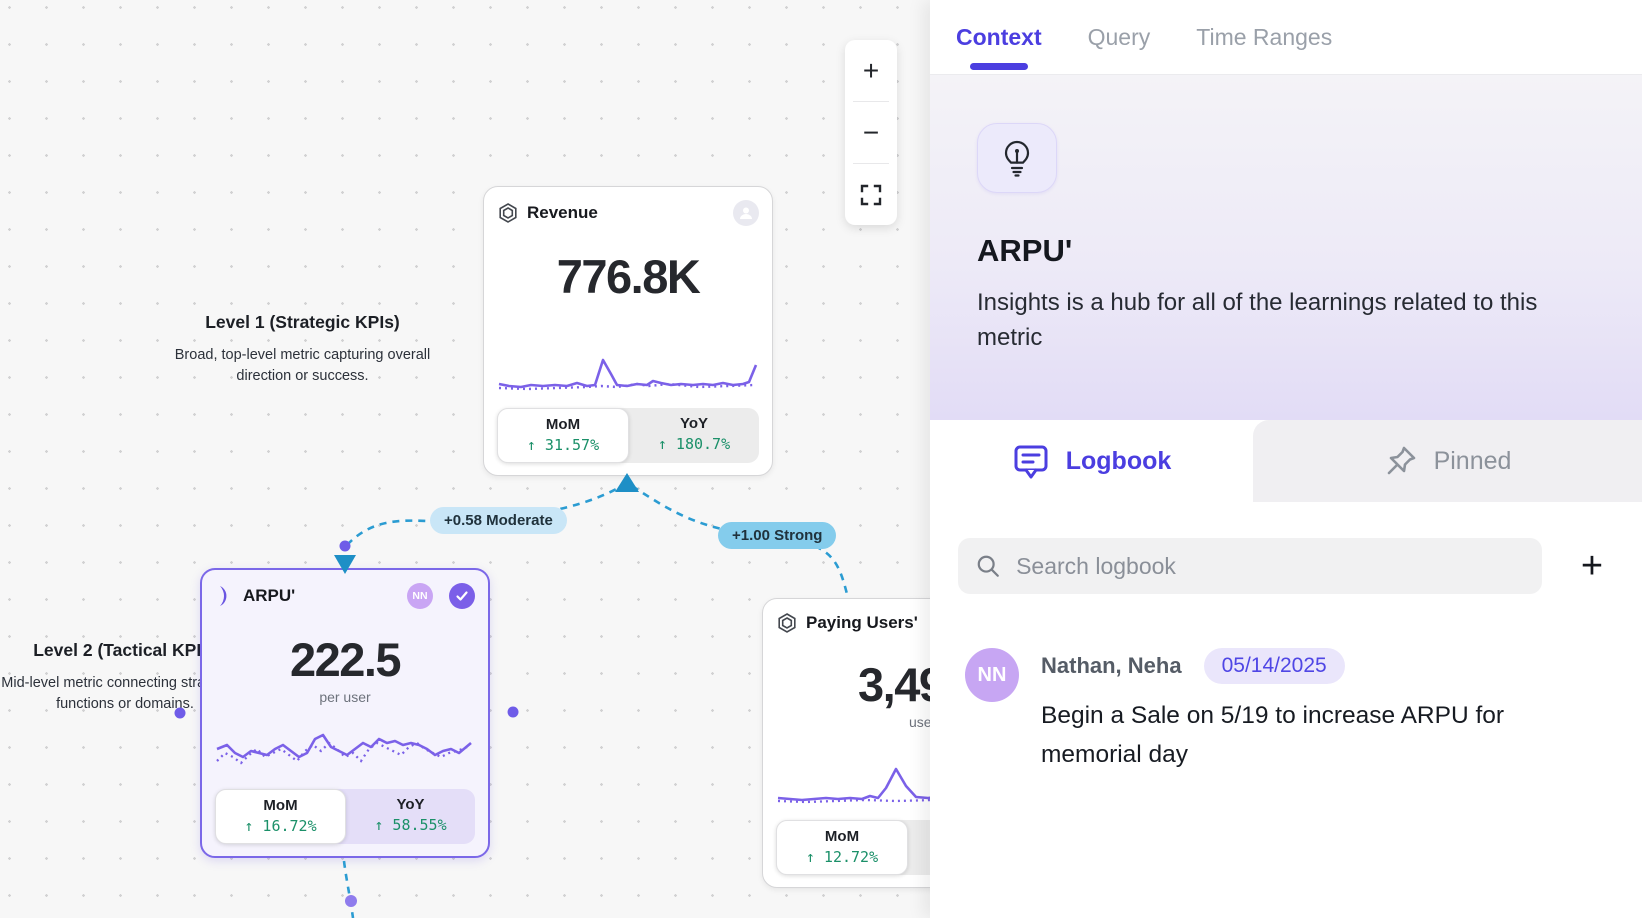  I want to click on mom-toggle: MoM ↑ 12.72%, so click(842, 847).